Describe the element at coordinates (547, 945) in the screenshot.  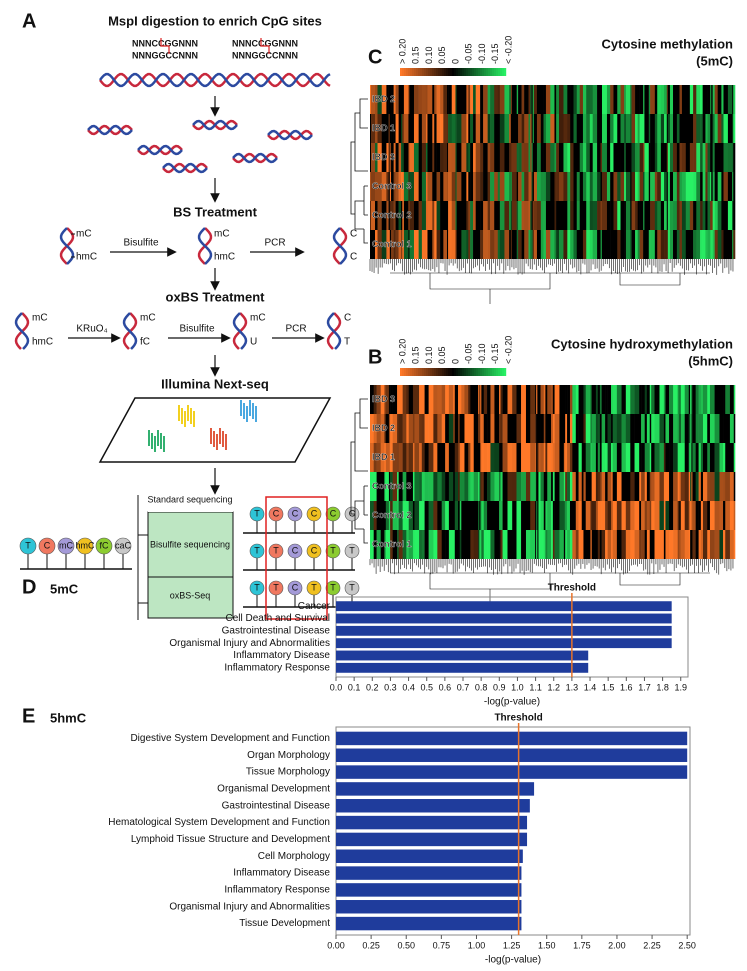
I see `x-tick-label: 1.50` at that location.